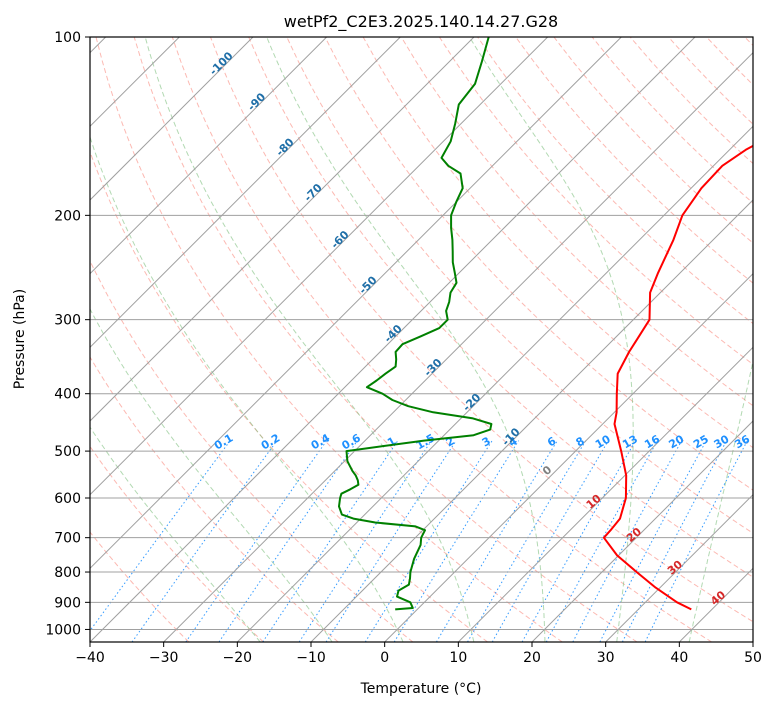  Describe the element at coordinates (311, 658) in the screenshot. I see `x-tick-label: −10` at that location.